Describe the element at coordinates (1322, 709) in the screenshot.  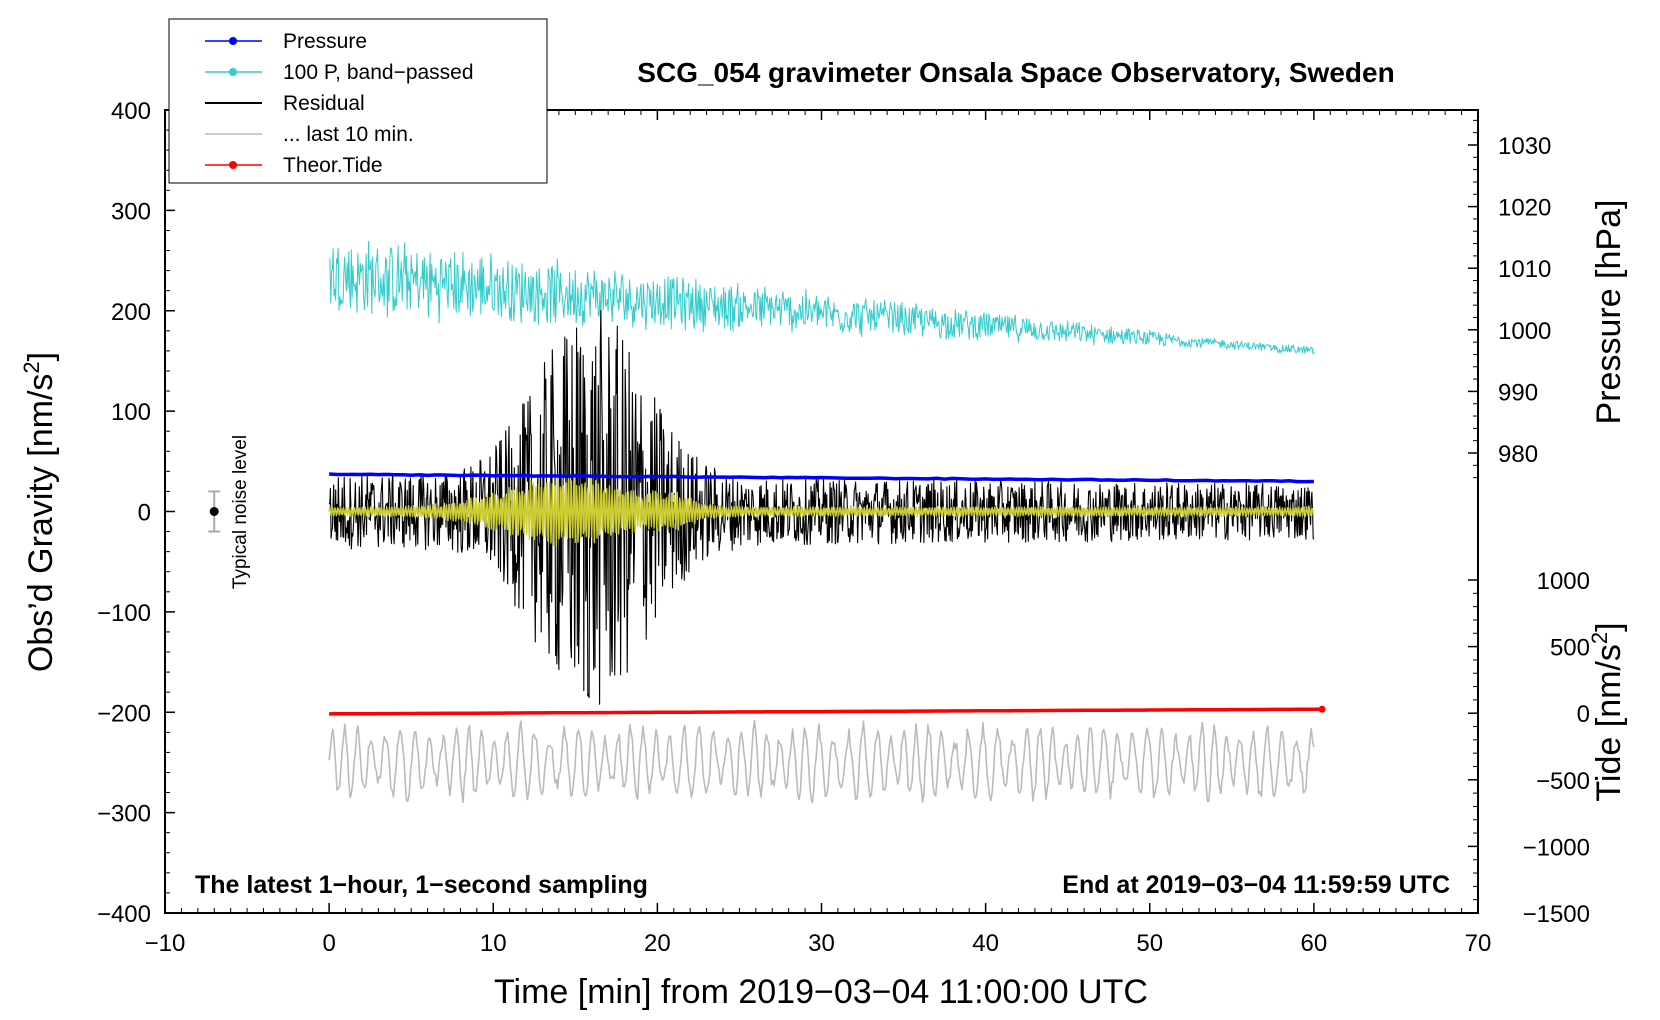
I see `tide-end-marker` at that location.